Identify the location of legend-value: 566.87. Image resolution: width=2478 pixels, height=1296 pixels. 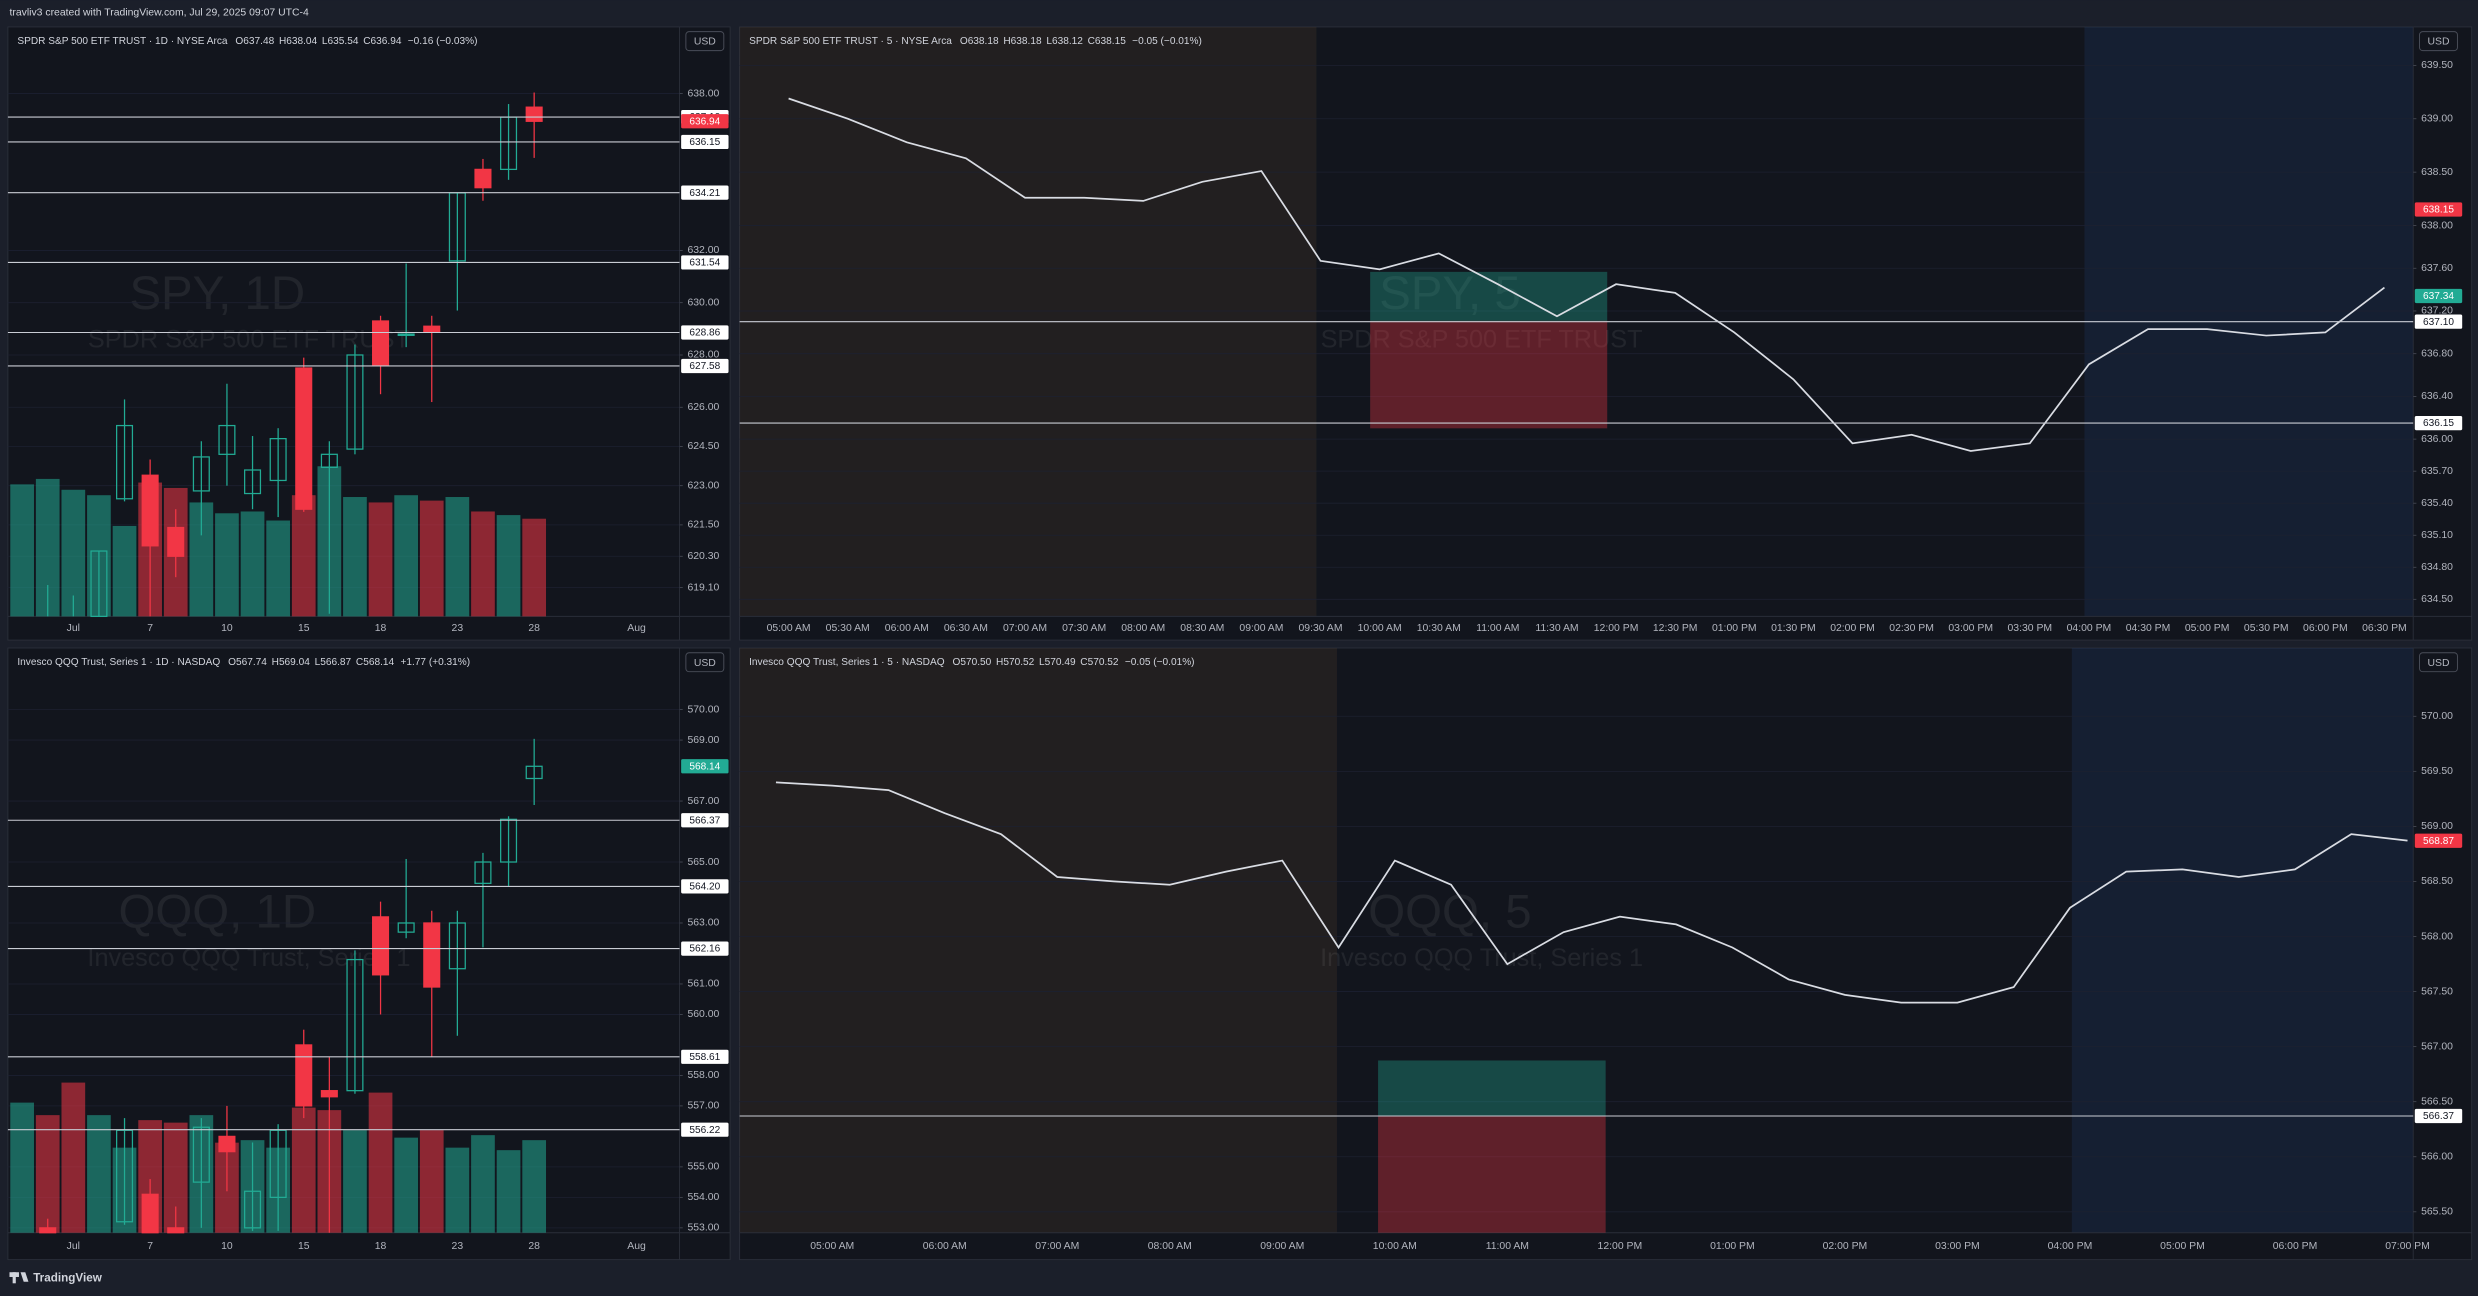
(335, 662).